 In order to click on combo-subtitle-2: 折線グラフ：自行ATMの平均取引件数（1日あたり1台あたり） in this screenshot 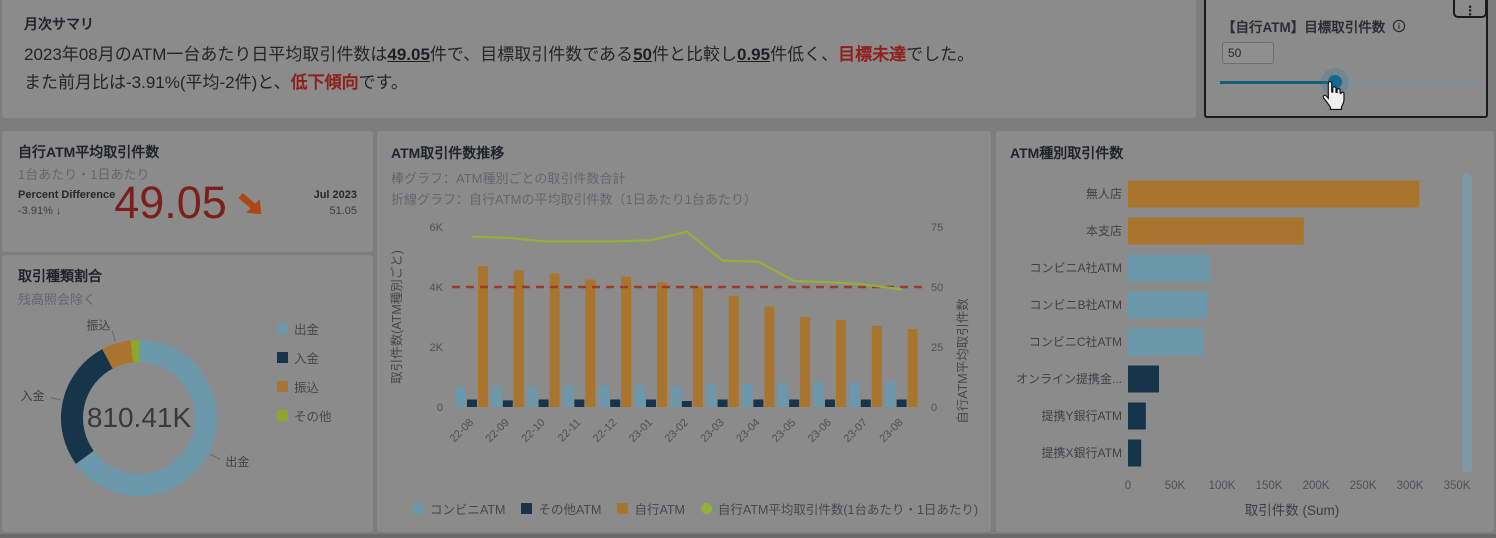, I will do `click(574, 199)`.